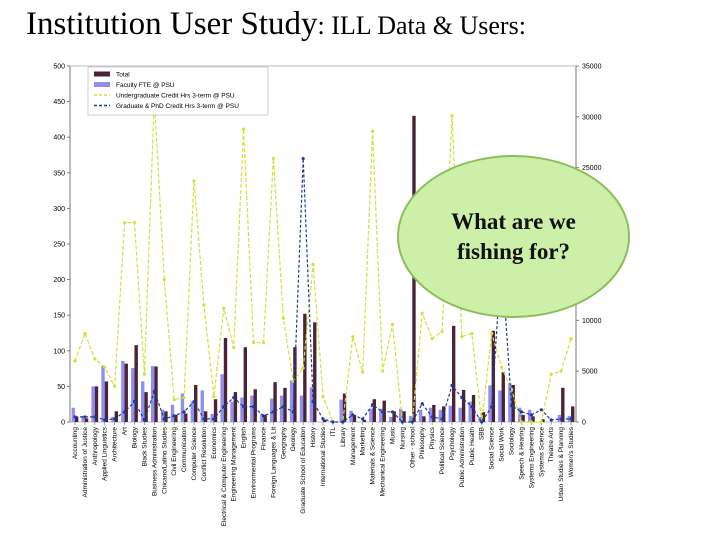 This screenshot has height=540, width=720. What do you see at coordinates (482, 433) in the screenshot?
I see `x-axis-tick-label: SBB` at bounding box center [482, 433].